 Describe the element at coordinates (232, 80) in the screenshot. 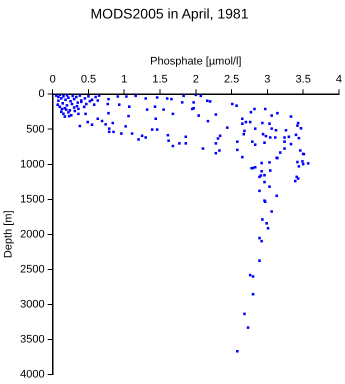

I see `x-tick-label: 2.5` at that location.